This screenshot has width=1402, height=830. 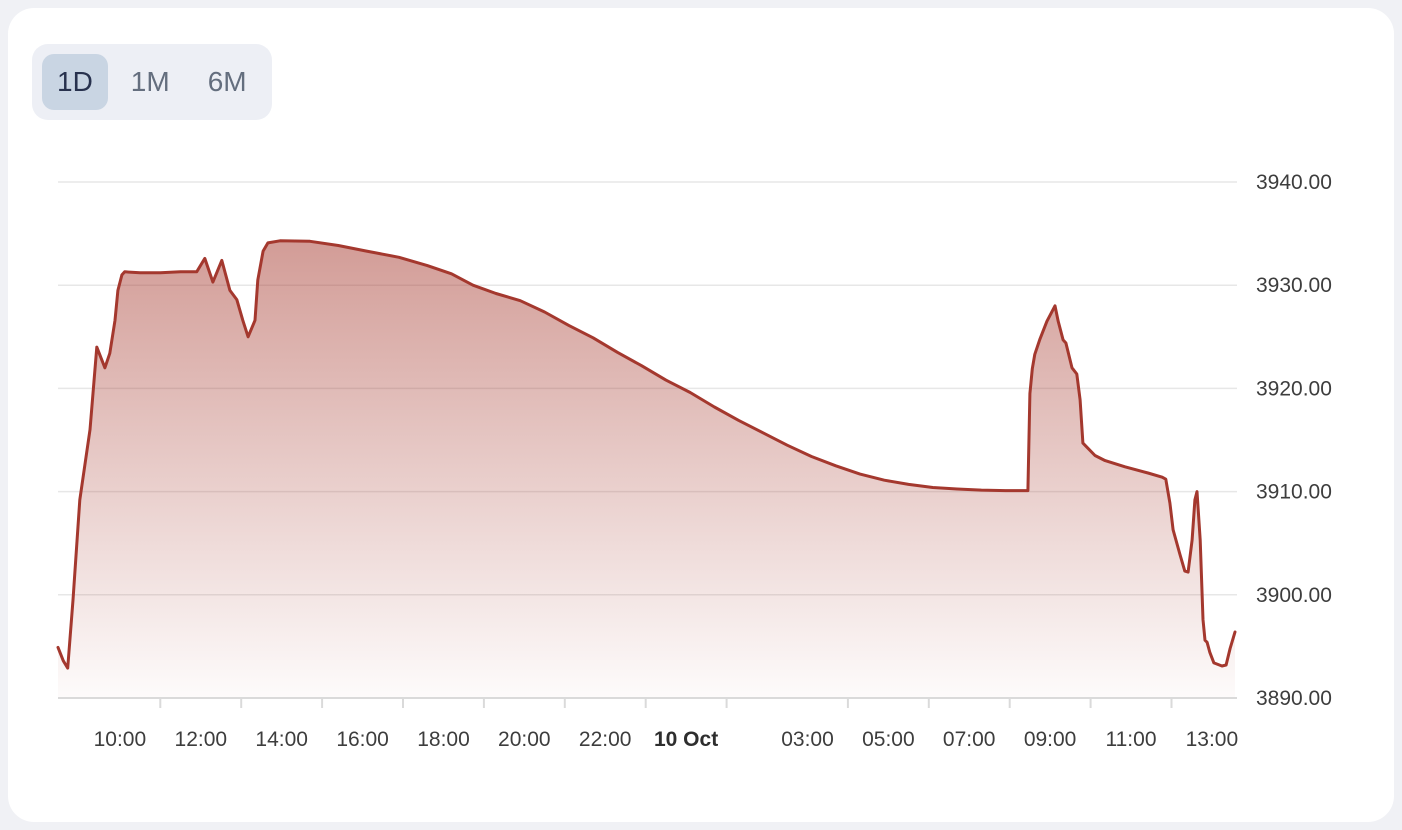 I want to click on range-button-1m: 1M, so click(x=150, y=82).